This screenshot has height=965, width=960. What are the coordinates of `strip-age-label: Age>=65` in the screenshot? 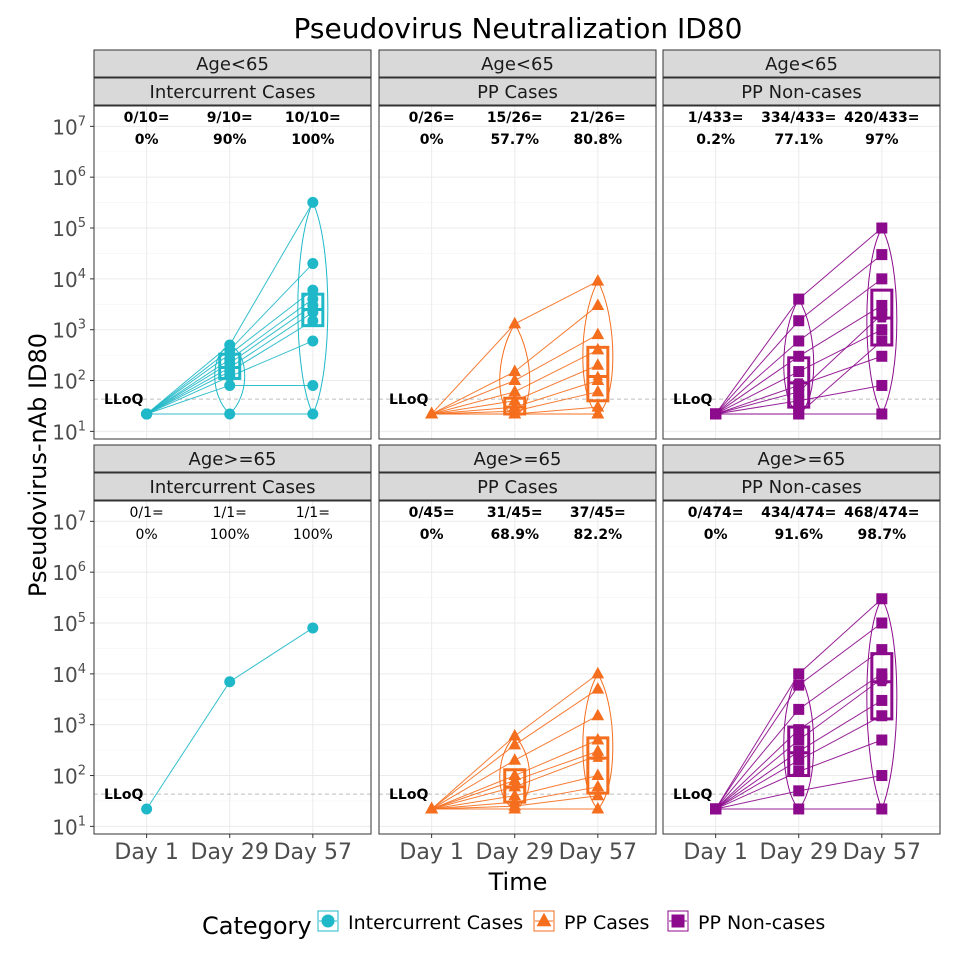 It's located at (233, 459).